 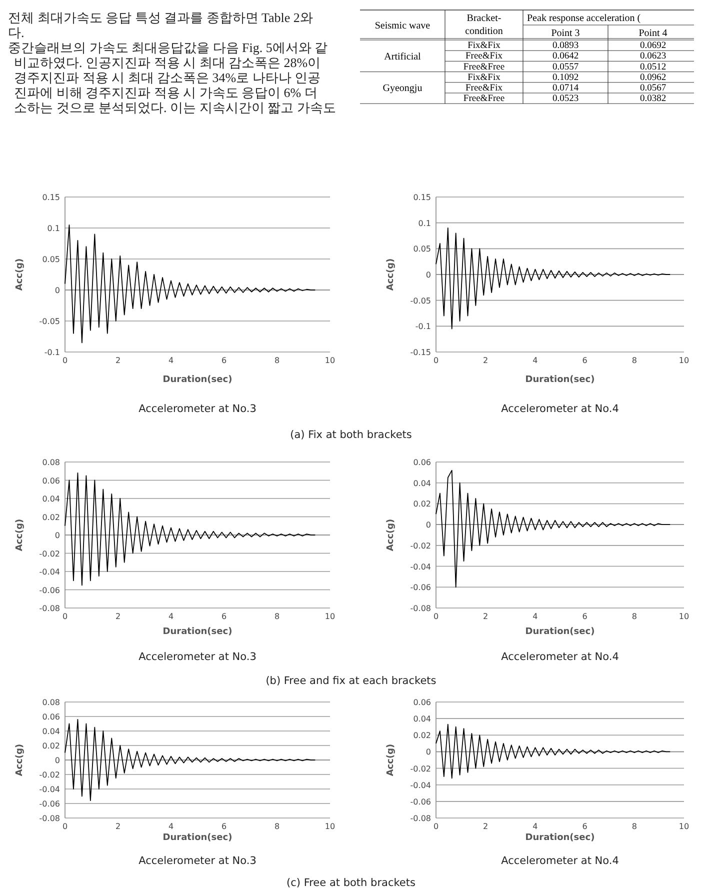 What do you see at coordinates (484, 77) in the screenshot?
I see `y-tick-label: Fix&Fix` at bounding box center [484, 77].